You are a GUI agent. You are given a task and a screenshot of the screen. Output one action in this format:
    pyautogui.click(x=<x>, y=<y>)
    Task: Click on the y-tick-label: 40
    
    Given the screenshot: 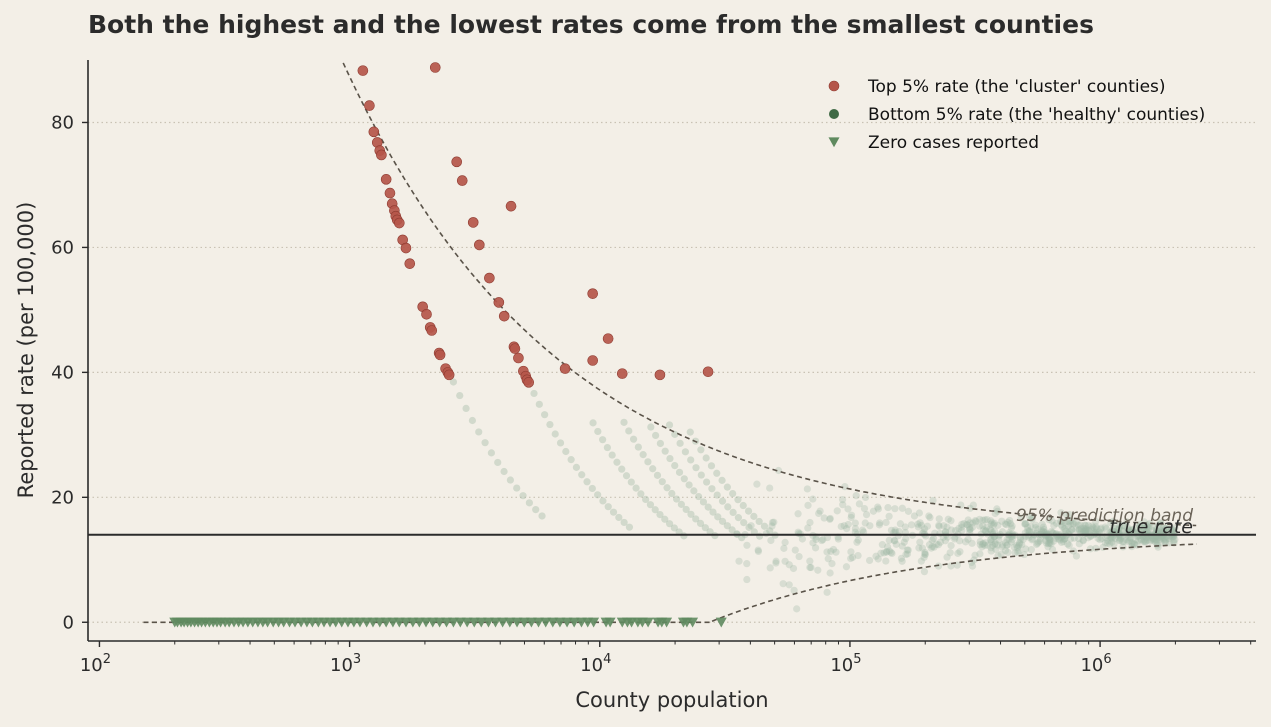 What is the action you would take?
    pyautogui.click(x=62, y=372)
    